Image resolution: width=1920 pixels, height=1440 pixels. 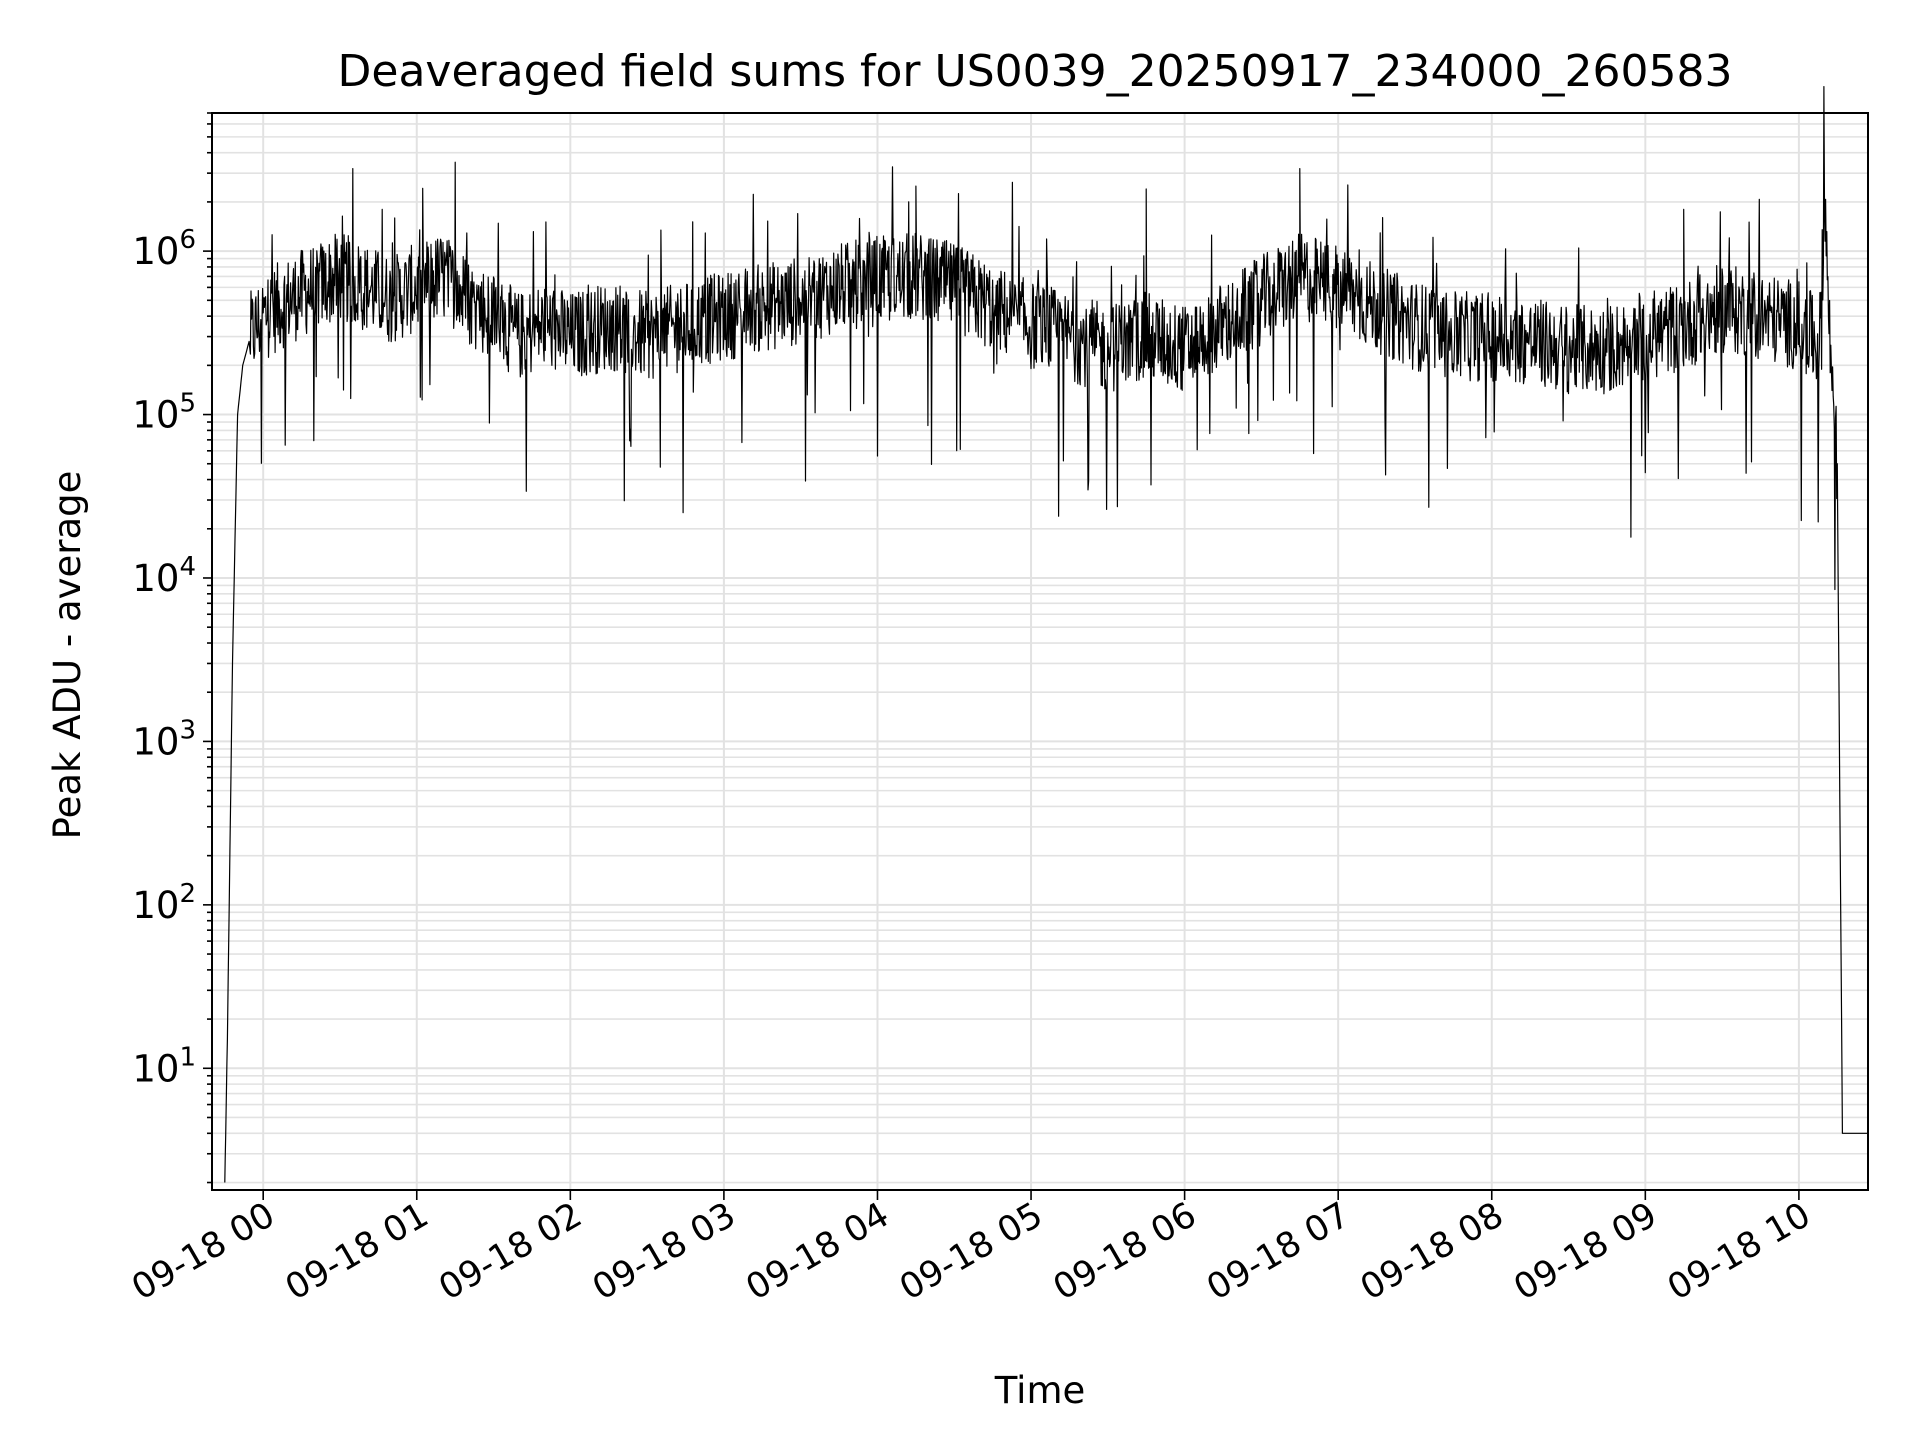 What do you see at coordinates (164, 576) in the screenshot?
I see `y-tick-label: 104` at bounding box center [164, 576].